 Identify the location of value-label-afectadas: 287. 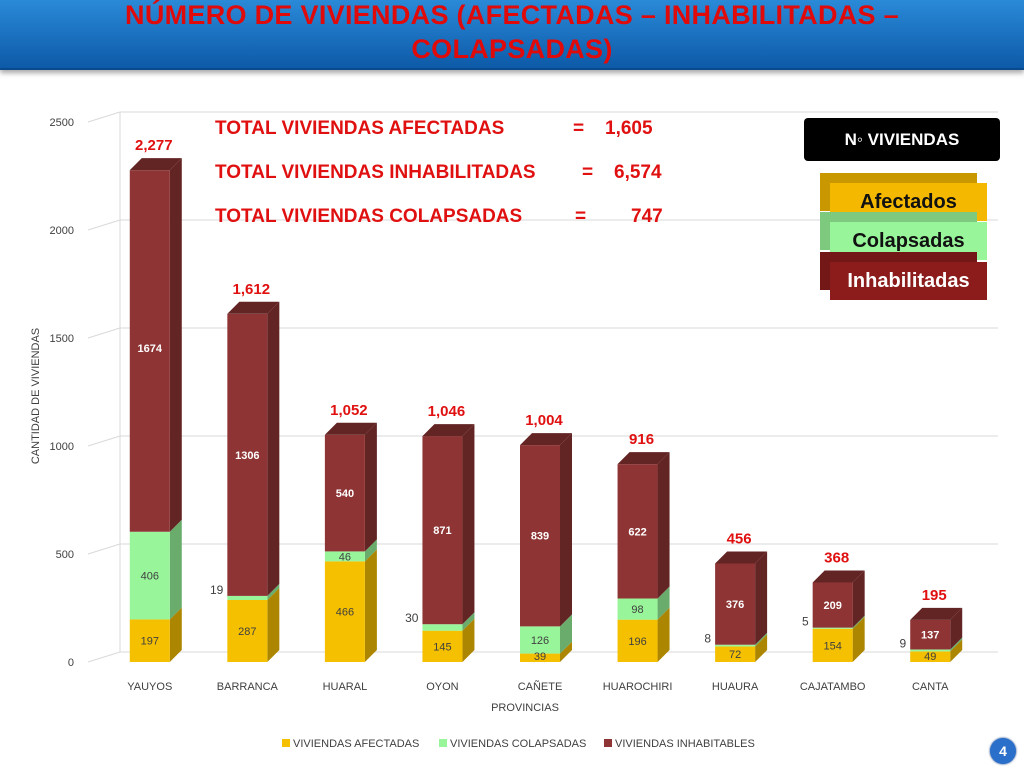
(247, 632).